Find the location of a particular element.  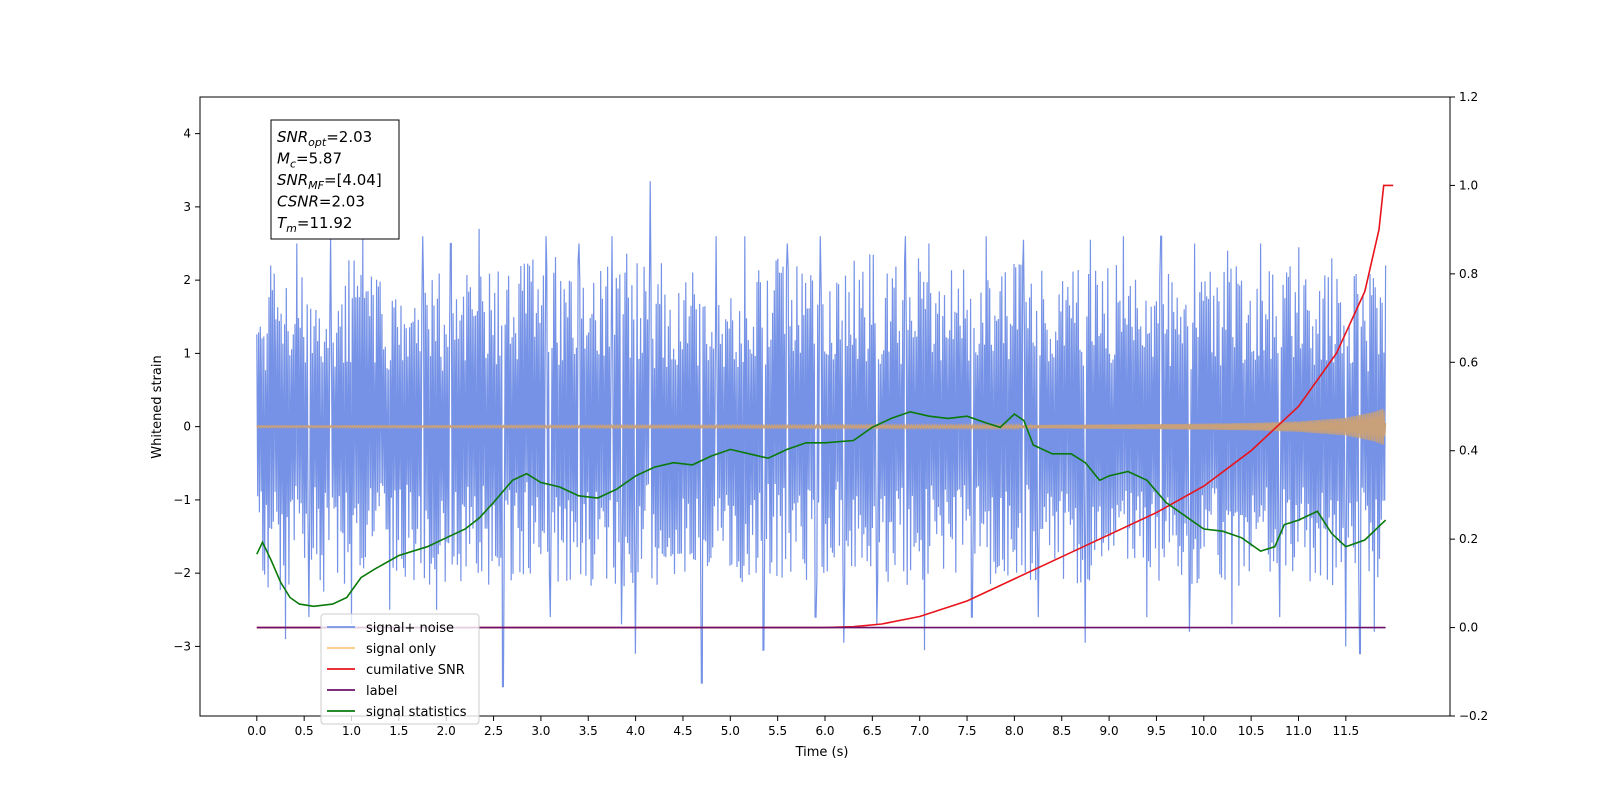

annotation-line-4: Tm=11.92 is located at coordinates (314, 224).